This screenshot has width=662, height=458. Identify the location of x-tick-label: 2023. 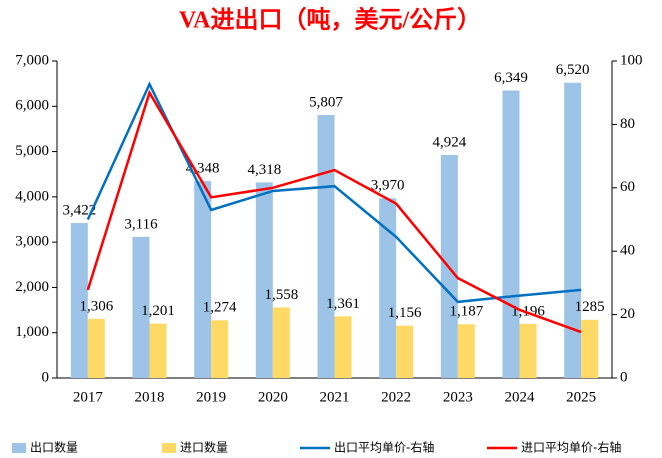
(458, 397).